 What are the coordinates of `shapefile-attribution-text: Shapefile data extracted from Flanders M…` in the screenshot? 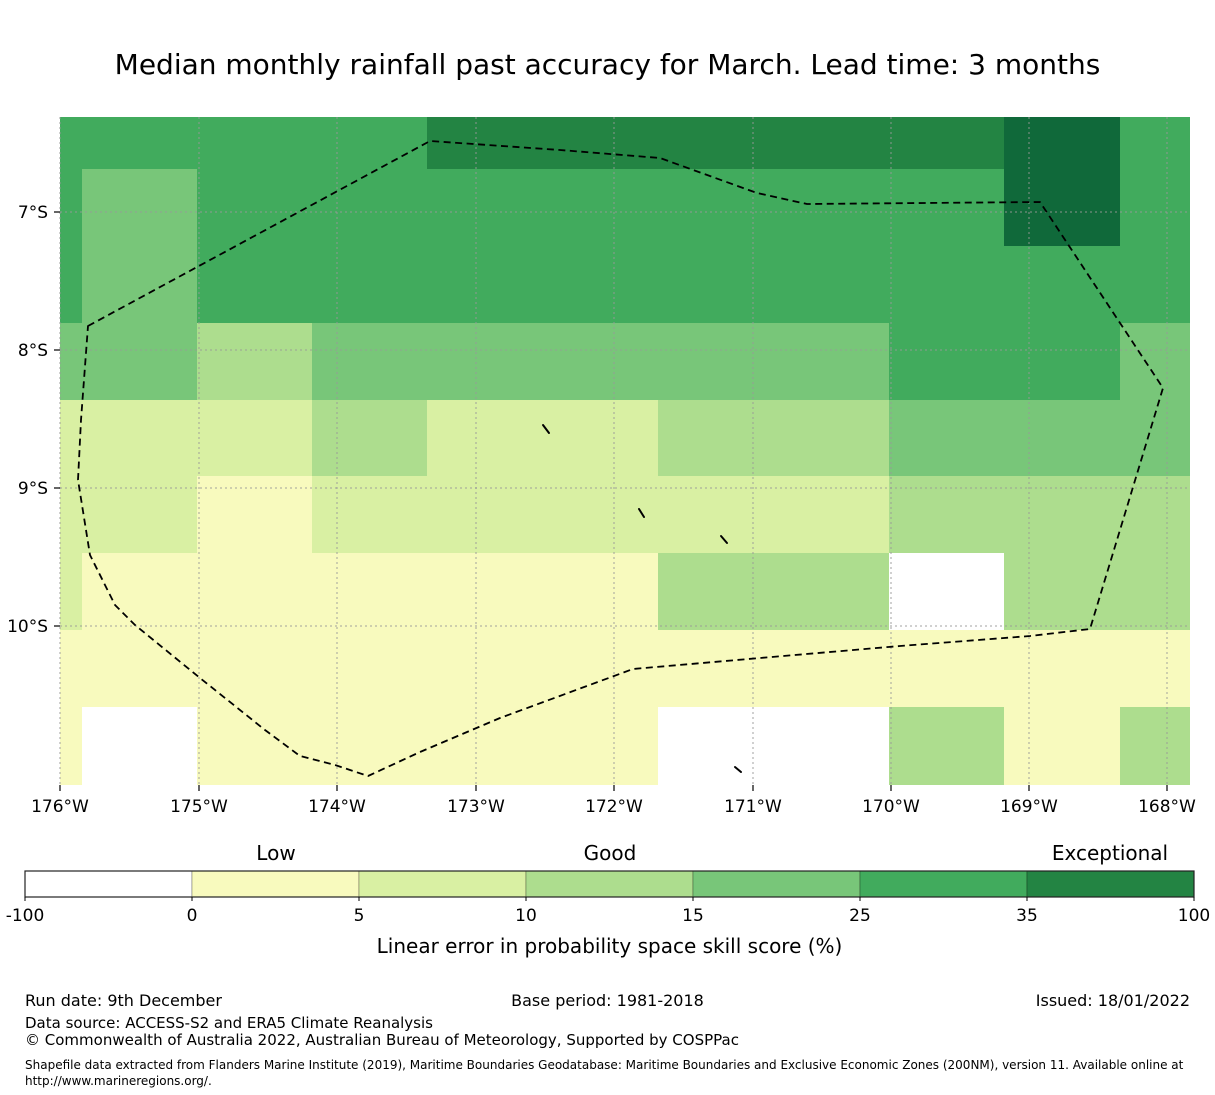 It's located at (604, 1073).